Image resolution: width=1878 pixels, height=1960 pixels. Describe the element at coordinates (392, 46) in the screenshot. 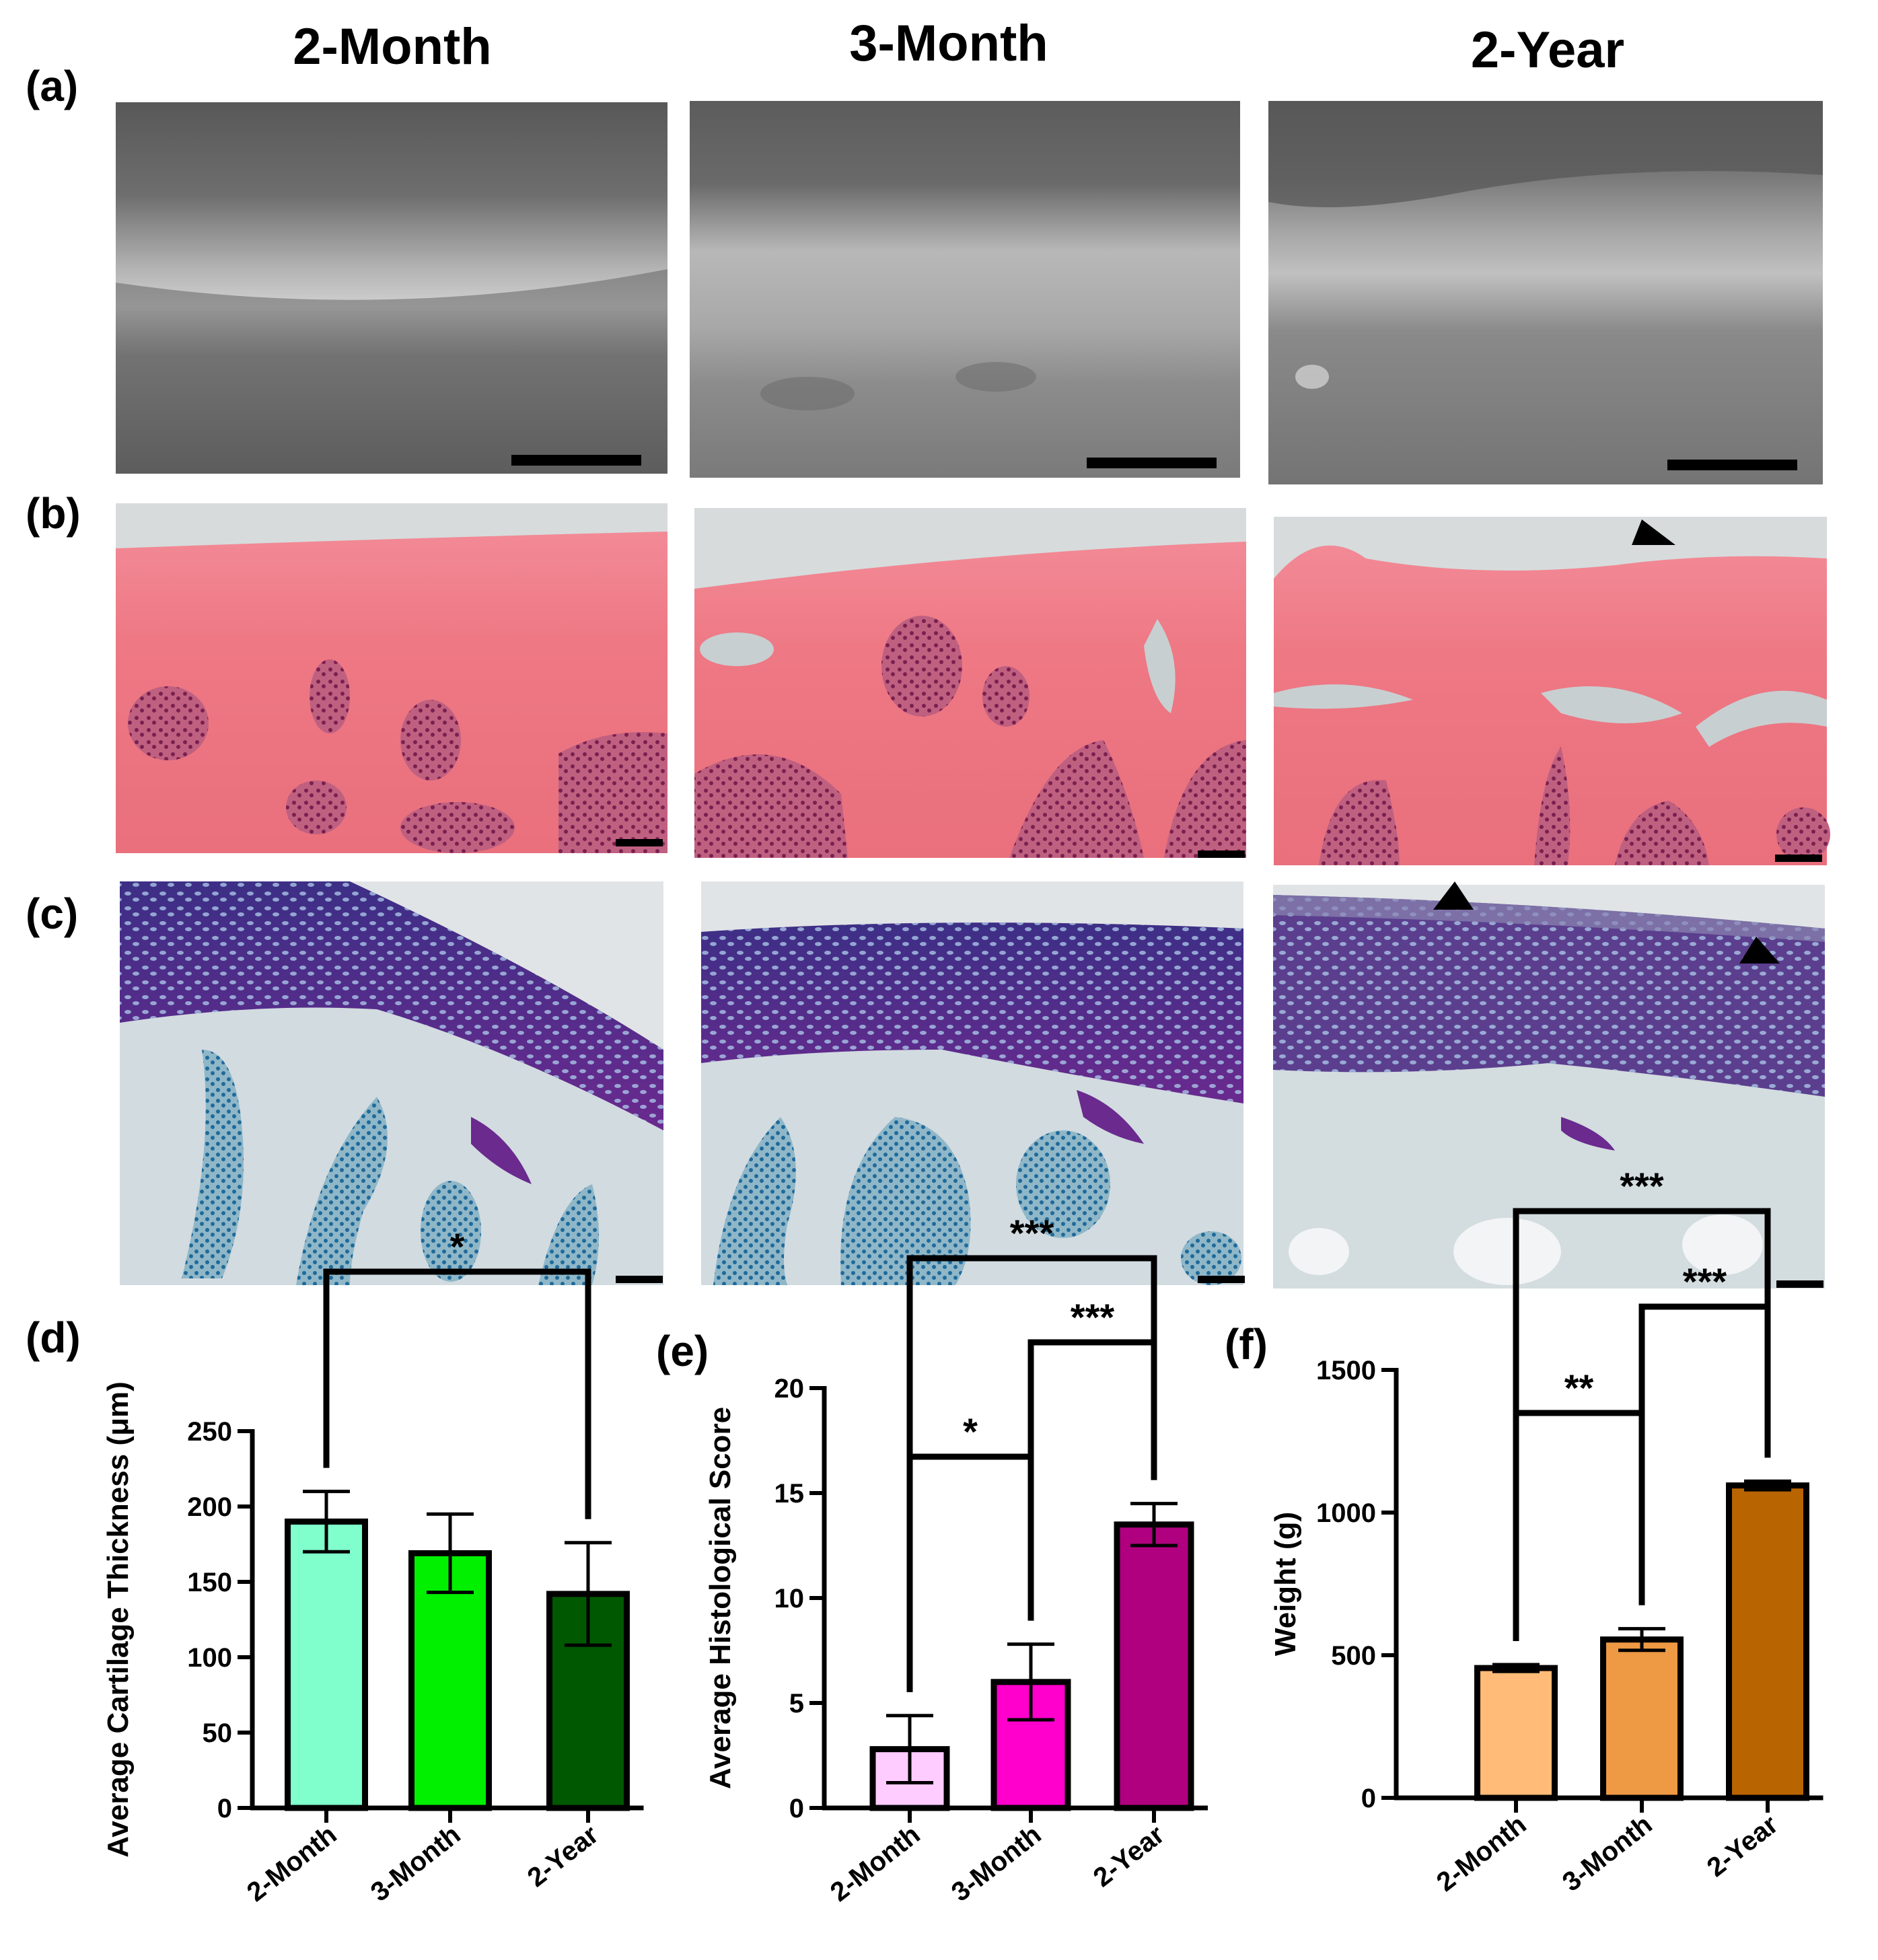

I see `column-title-1: 2-Month` at that location.